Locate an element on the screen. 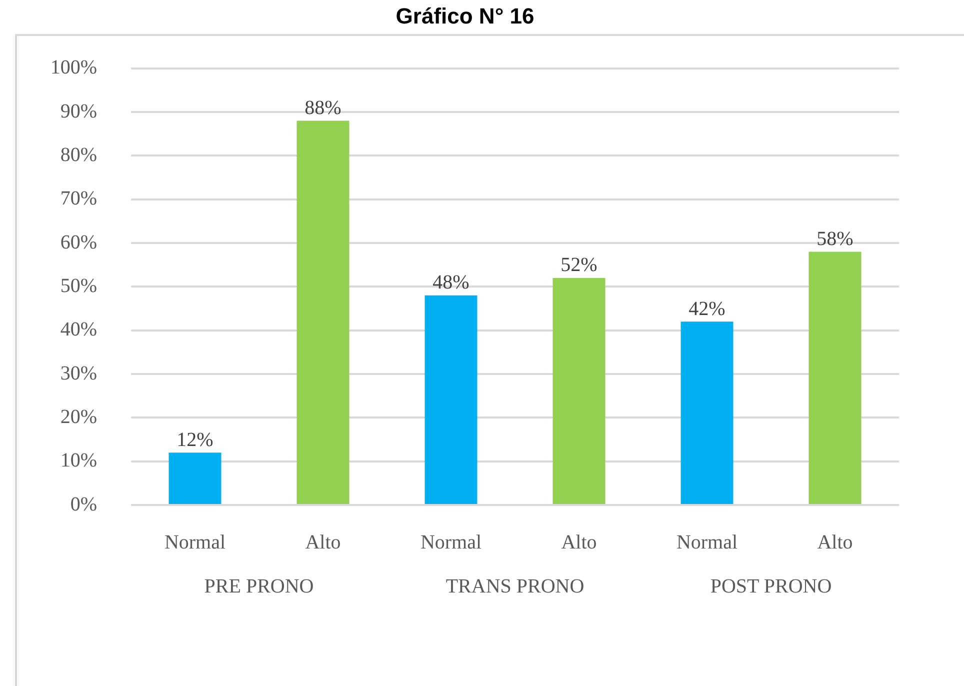 This screenshot has height=686, width=964. y-tick-label: 30% is located at coordinates (78, 373).